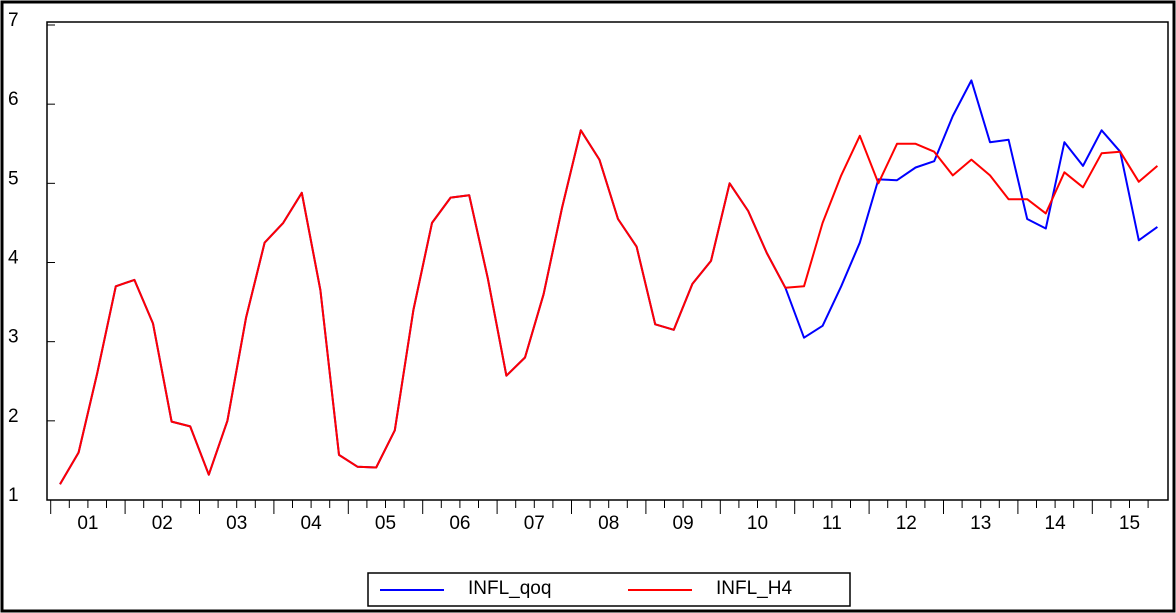  What do you see at coordinates (13, 495) in the screenshot?
I see `y-tick-label: 1` at bounding box center [13, 495].